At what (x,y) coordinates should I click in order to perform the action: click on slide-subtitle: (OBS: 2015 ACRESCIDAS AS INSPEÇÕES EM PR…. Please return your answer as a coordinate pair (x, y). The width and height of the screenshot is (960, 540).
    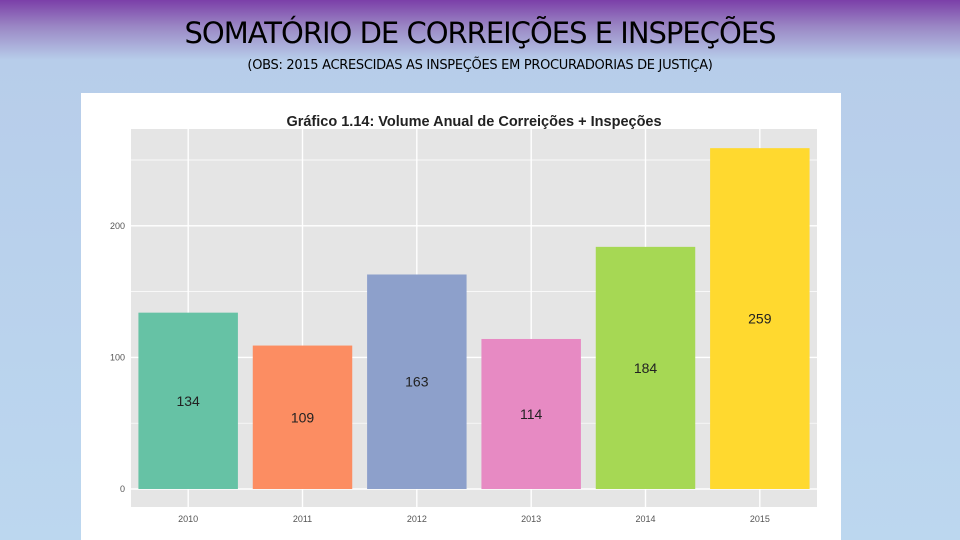
    Looking at the image, I should click on (480, 65).